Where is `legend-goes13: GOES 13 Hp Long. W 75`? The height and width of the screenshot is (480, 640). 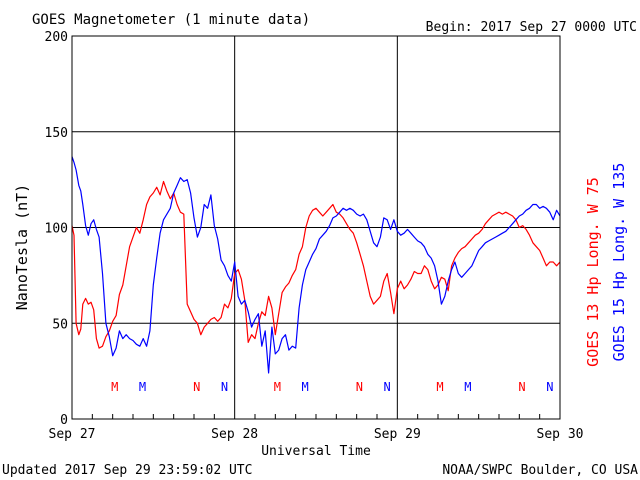
legend-goes13: GOES 13 Hp Long. W 75 is located at coordinates (593, 272).